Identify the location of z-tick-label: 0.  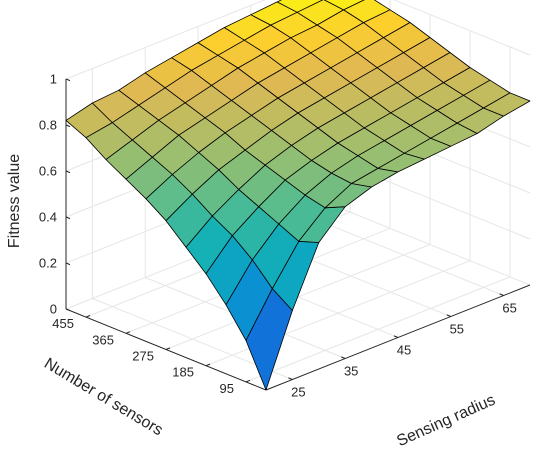
(53, 309).